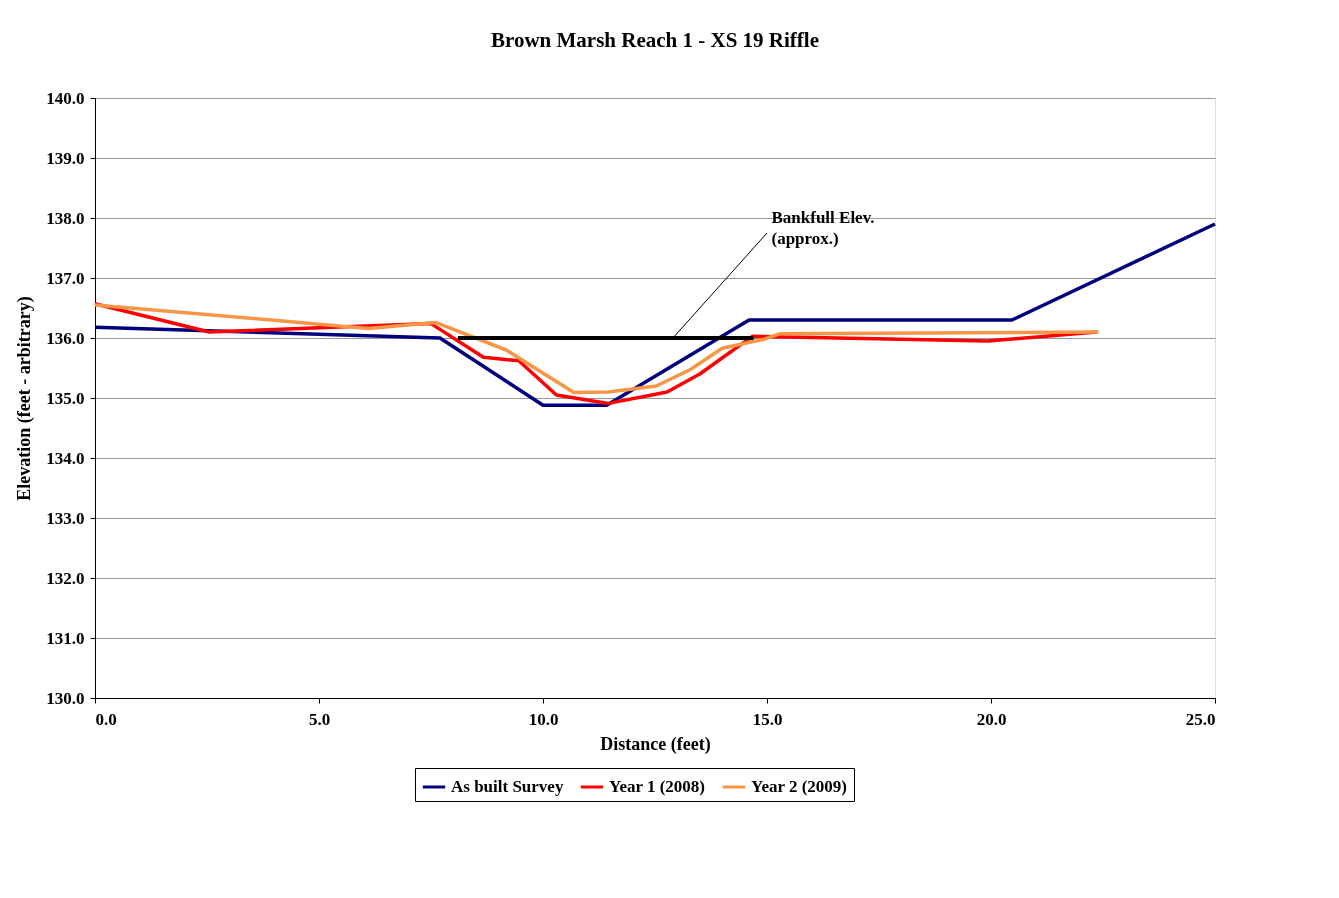  I want to click on legend-label: Year 2 (2009), so click(799, 786).